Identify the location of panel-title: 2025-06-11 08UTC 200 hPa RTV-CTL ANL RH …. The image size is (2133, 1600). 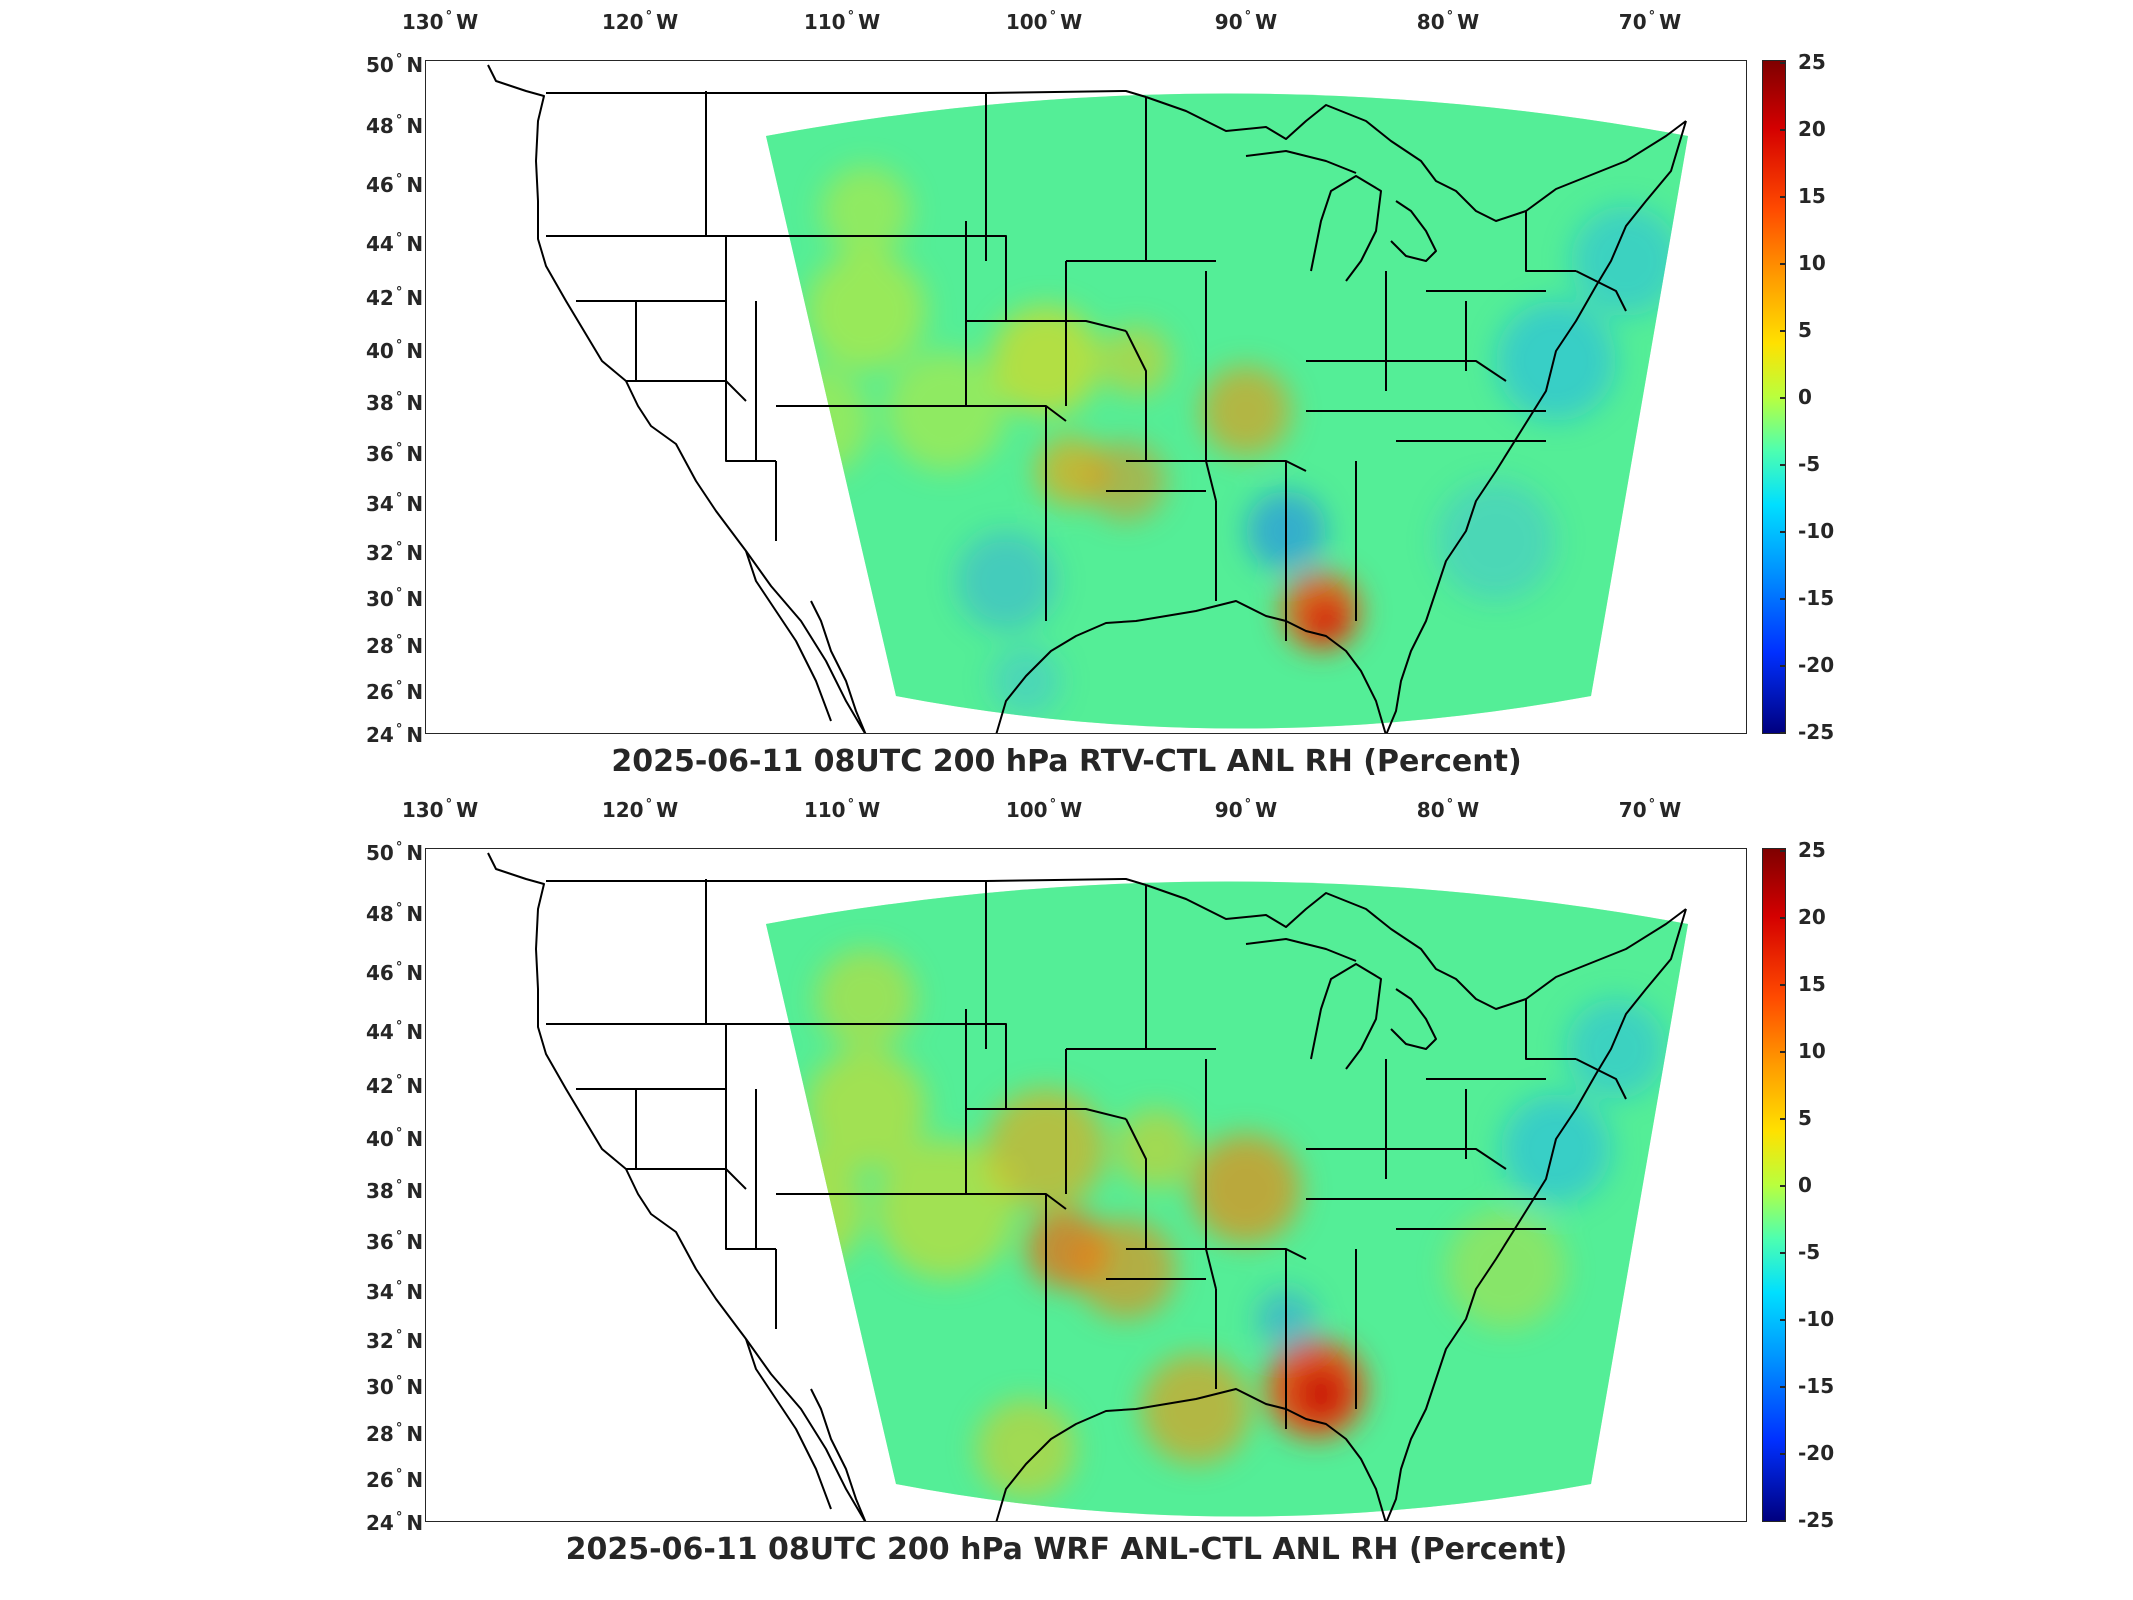
(1066, 761).